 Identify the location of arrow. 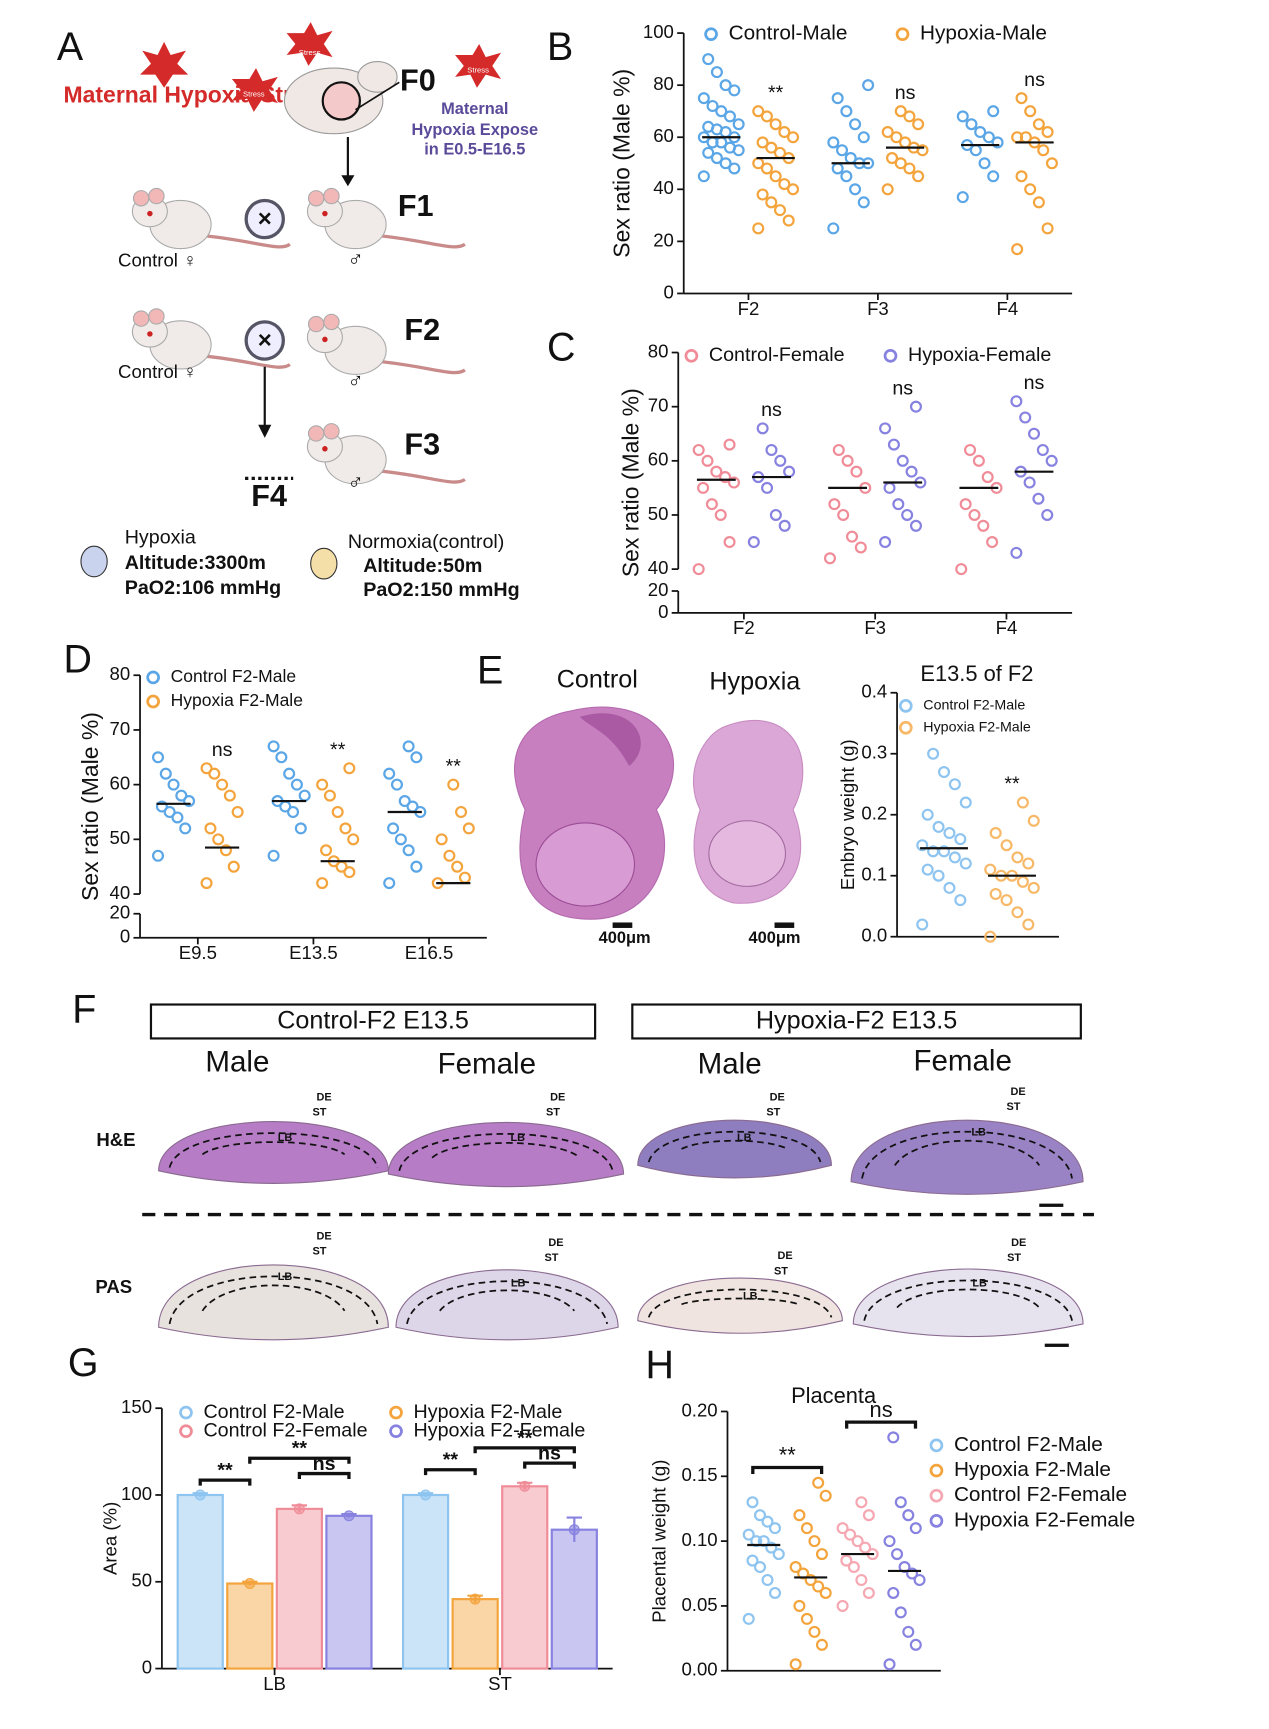
(348, 181).